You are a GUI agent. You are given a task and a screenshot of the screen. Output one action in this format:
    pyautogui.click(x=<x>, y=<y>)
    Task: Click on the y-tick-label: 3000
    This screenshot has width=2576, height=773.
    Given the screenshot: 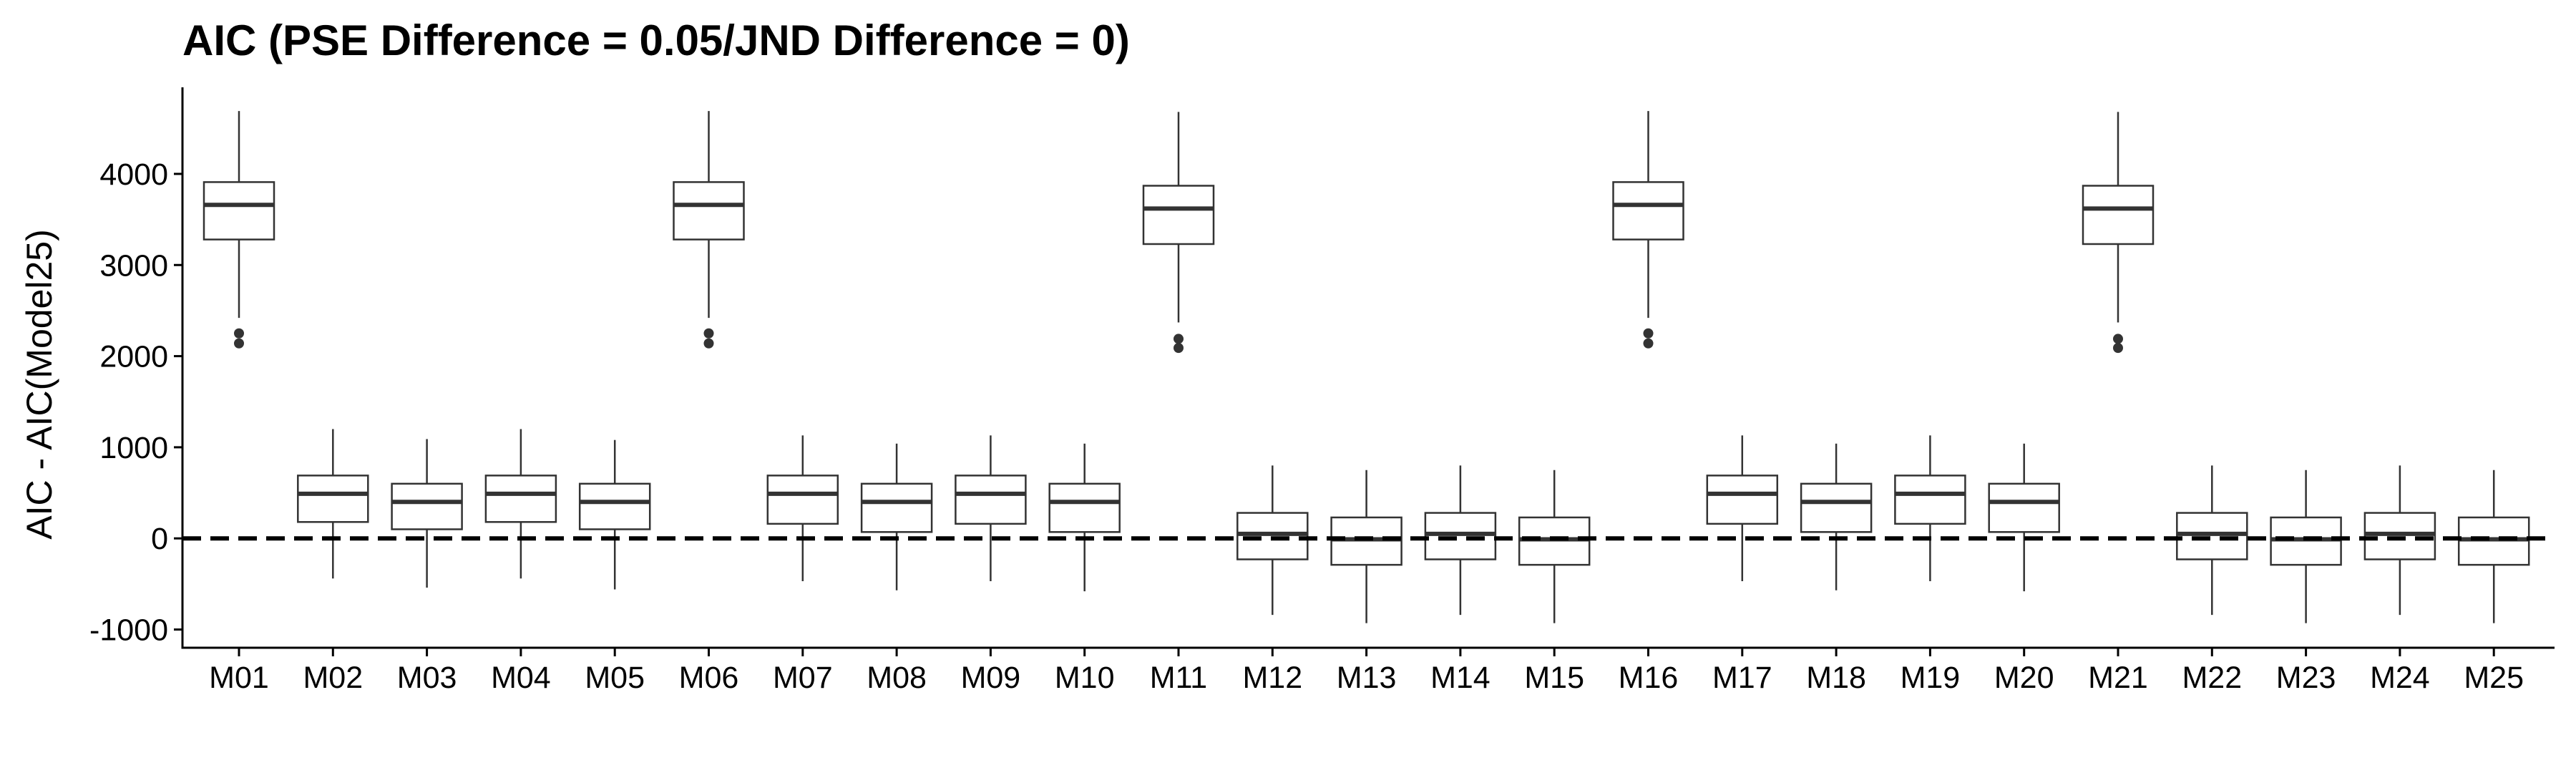 What is the action you would take?
    pyautogui.click(x=133, y=265)
    